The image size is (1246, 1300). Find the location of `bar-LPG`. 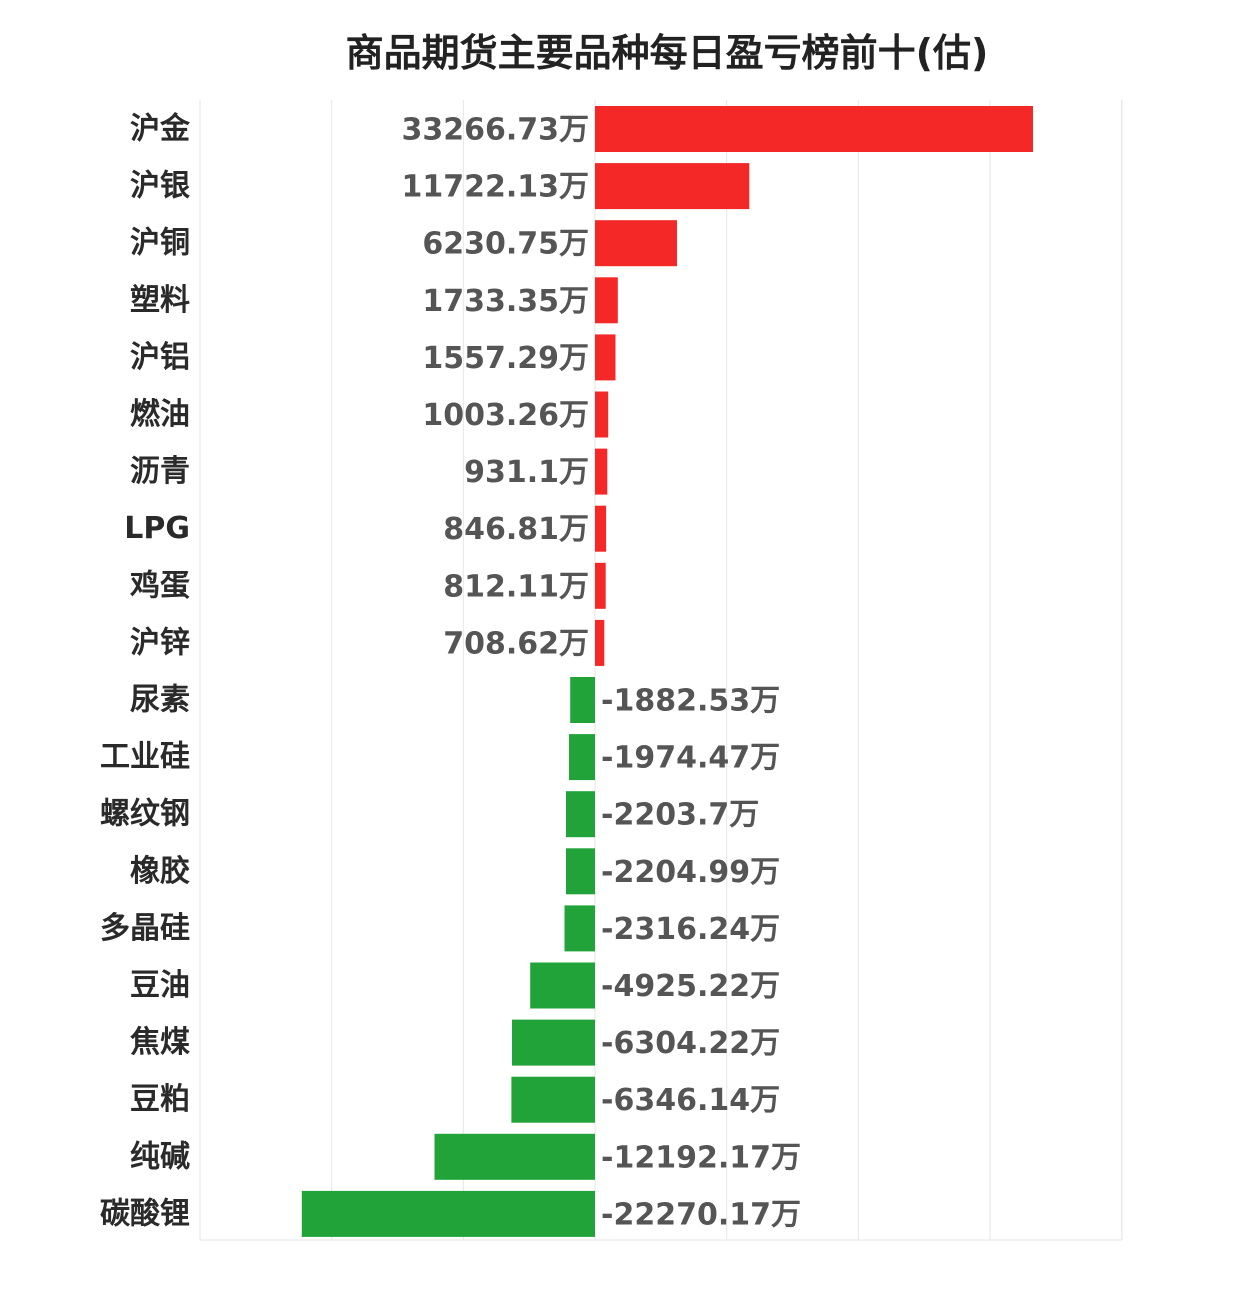

bar-LPG is located at coordinates (601, 528).